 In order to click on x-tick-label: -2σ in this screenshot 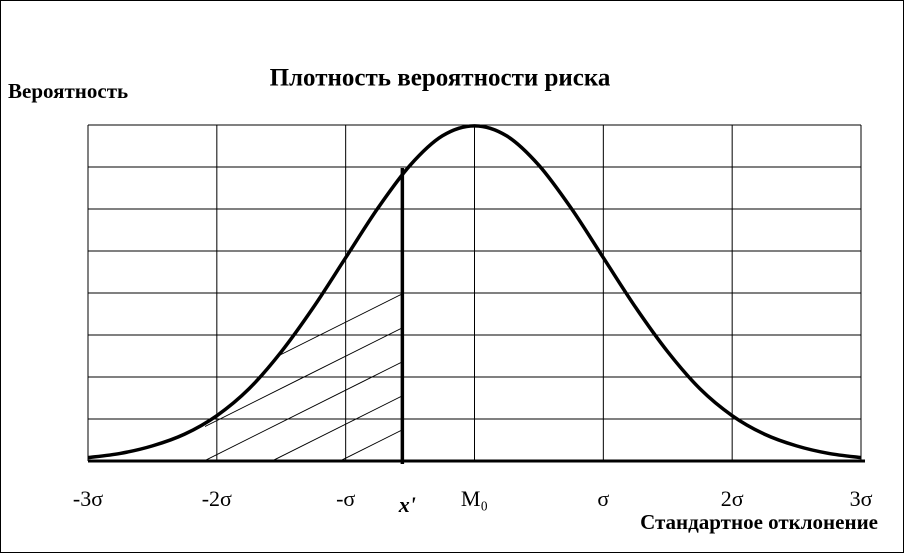, I will do `click(217, 498)`.